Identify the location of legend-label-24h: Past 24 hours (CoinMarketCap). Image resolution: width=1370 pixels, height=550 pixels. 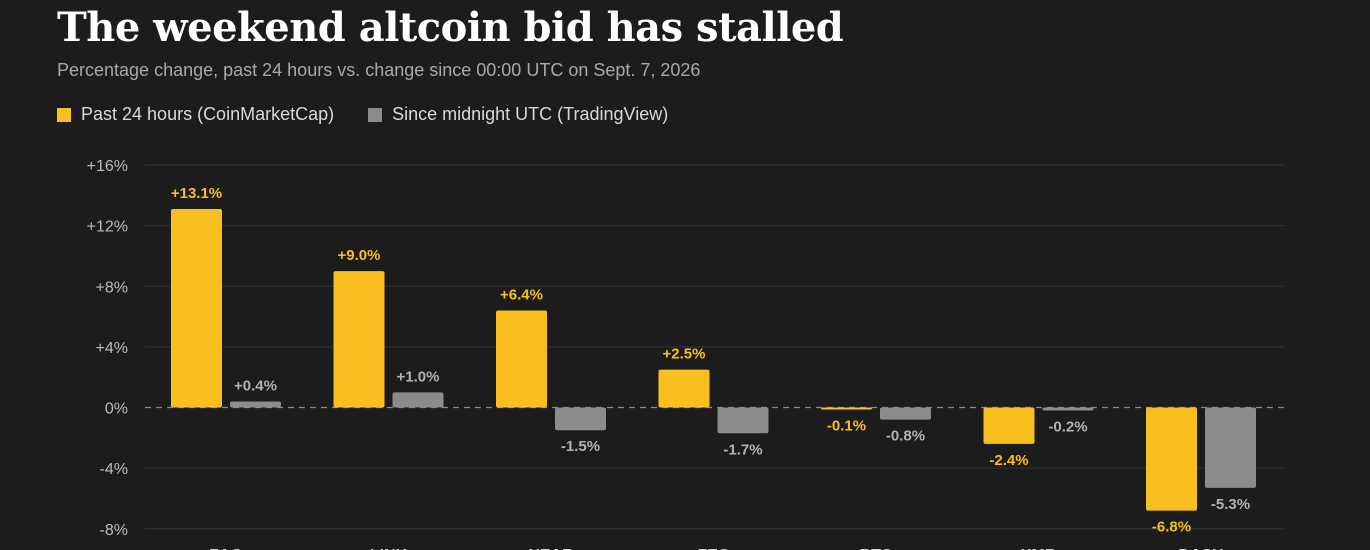
(208, 114).